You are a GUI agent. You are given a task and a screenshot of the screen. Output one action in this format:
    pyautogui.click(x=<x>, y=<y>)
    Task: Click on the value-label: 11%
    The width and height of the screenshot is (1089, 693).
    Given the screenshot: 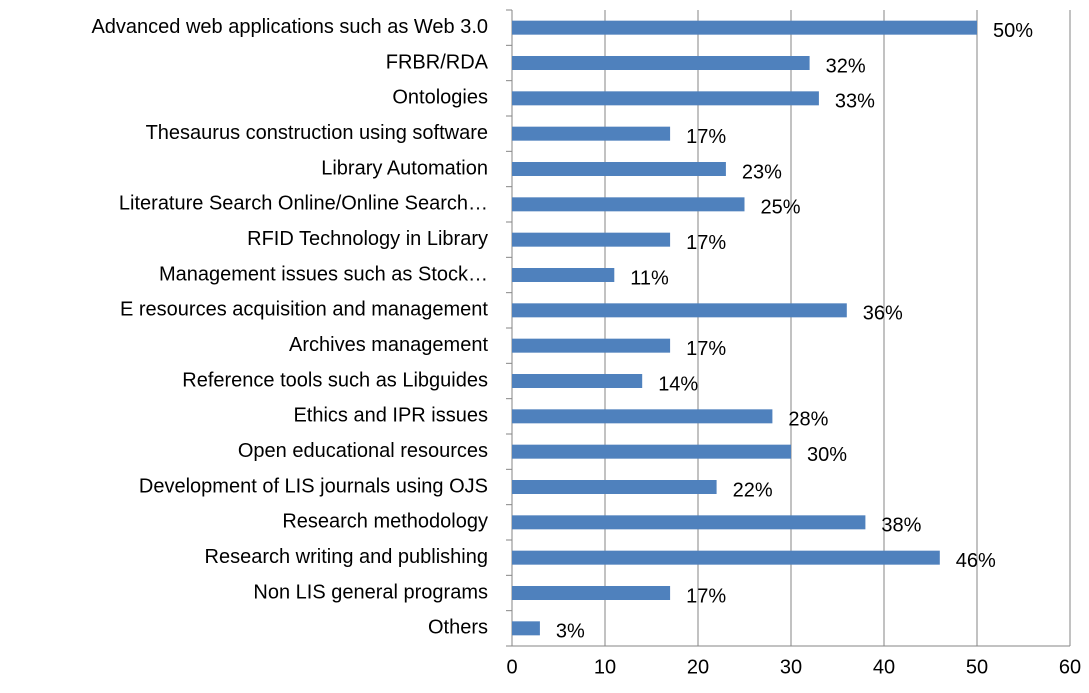 What is the action you would take?
    pyautogui.click(x=649, y=278)
    